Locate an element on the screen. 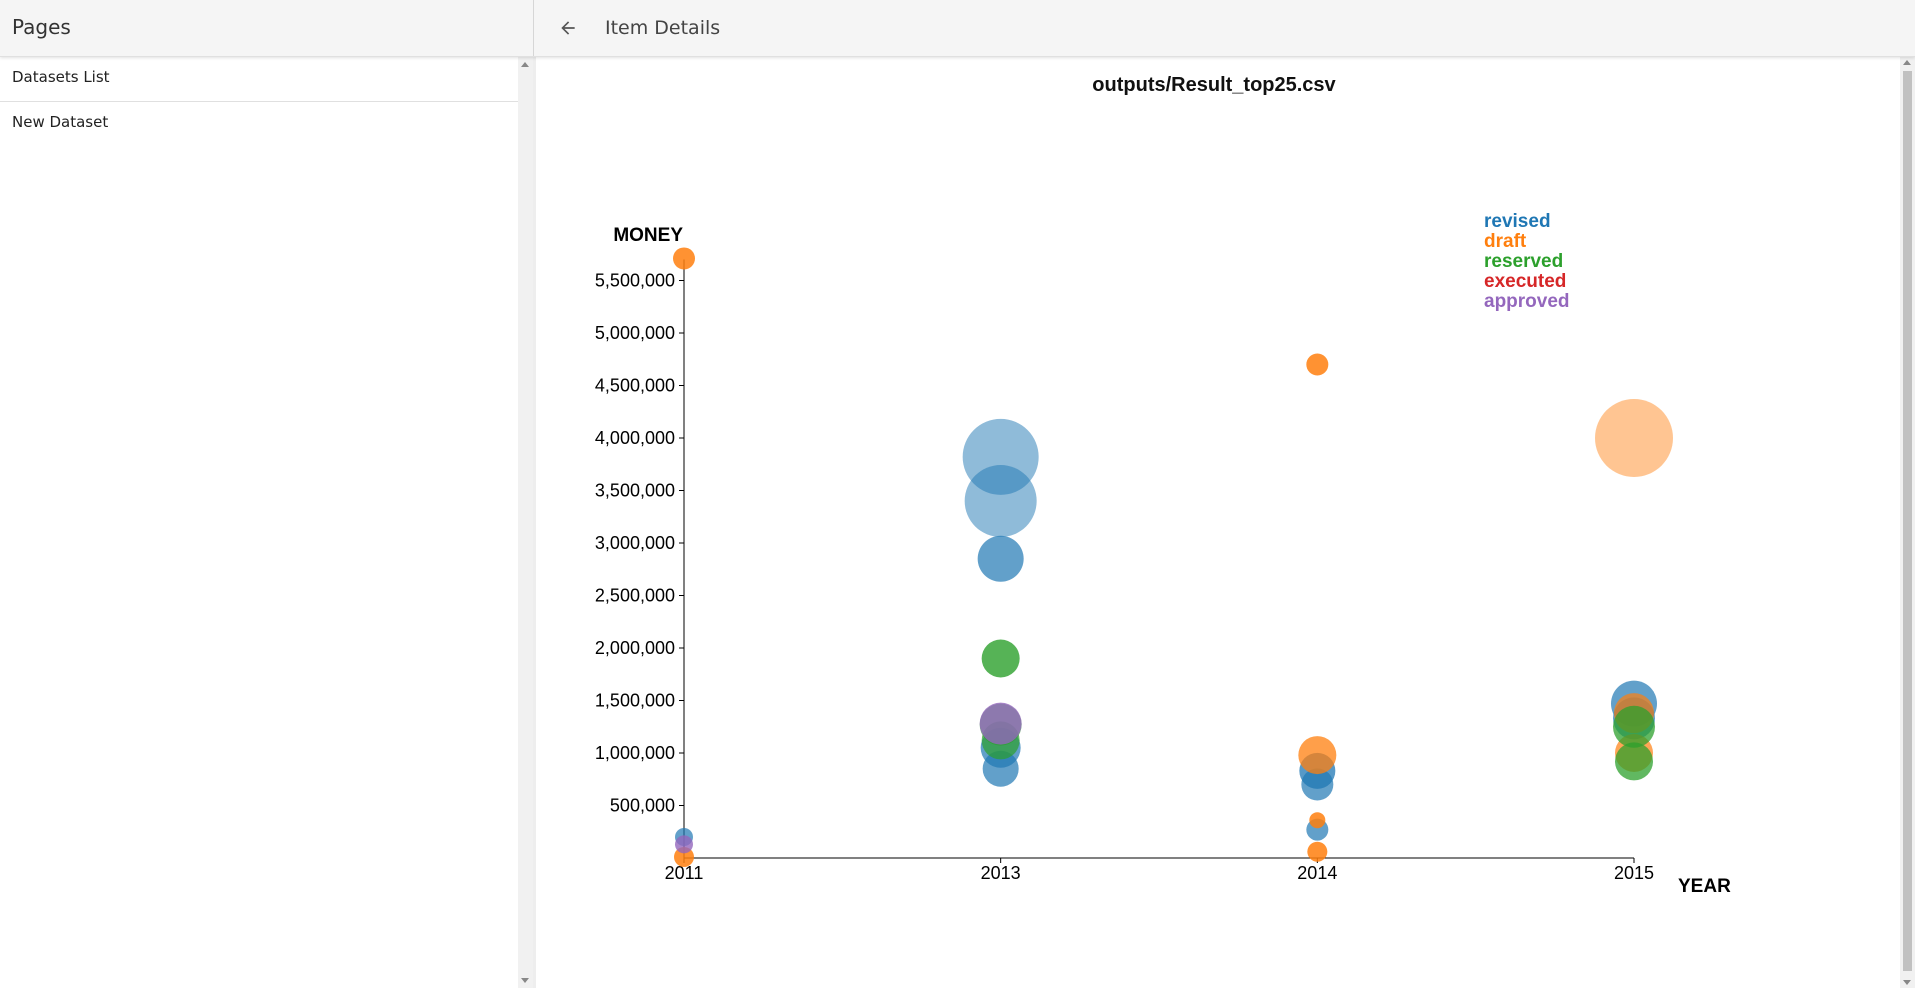 The image size is (1915, 993). y-tick-label: 2,000,000 is located at coordinates (635, 648).